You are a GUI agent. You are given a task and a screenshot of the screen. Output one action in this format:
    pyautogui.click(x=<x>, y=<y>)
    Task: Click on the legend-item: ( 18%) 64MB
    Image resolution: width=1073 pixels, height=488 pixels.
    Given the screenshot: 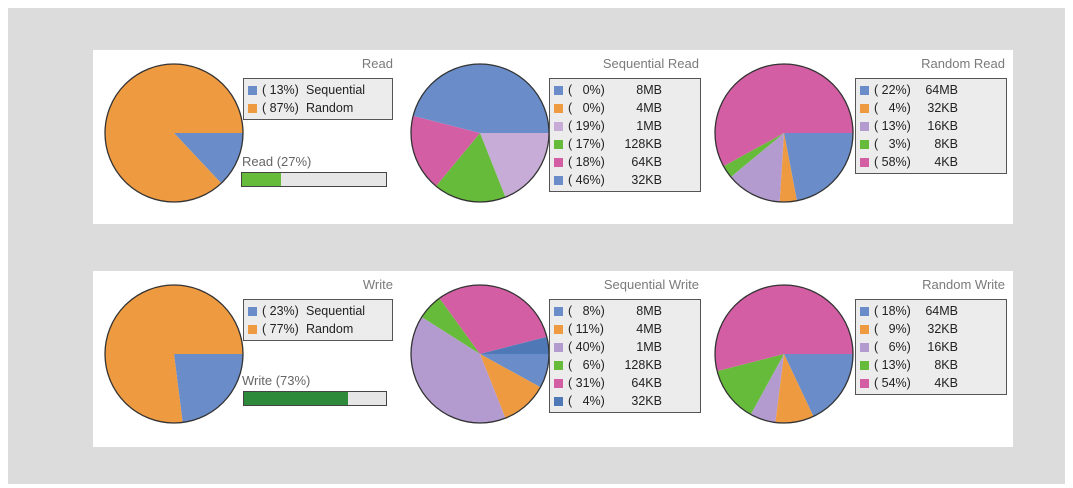 What is the action you would take?
    pyautogui.click(x=931, y=311)
    